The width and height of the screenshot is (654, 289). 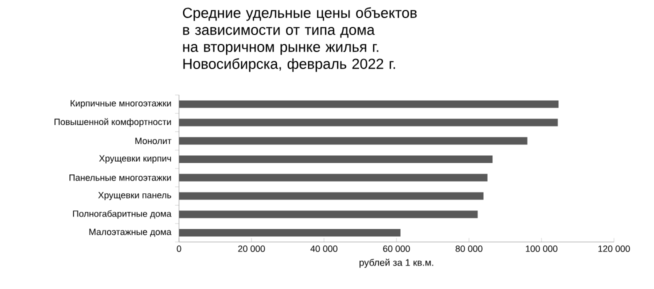 What do you see at coordinates (135, 196) in the screenshot?
I see `y-tick-label: Хрущевки панель` at bounding box center [135, 196].